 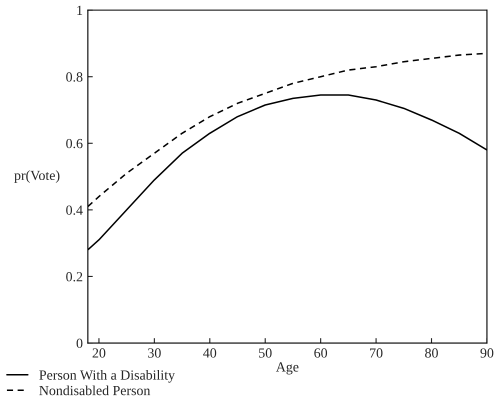 What do you see at coordinates (37, 176) in the screenshot?
I see `y-axis-title: pr(Vote)` at bounding box center [37, 176].